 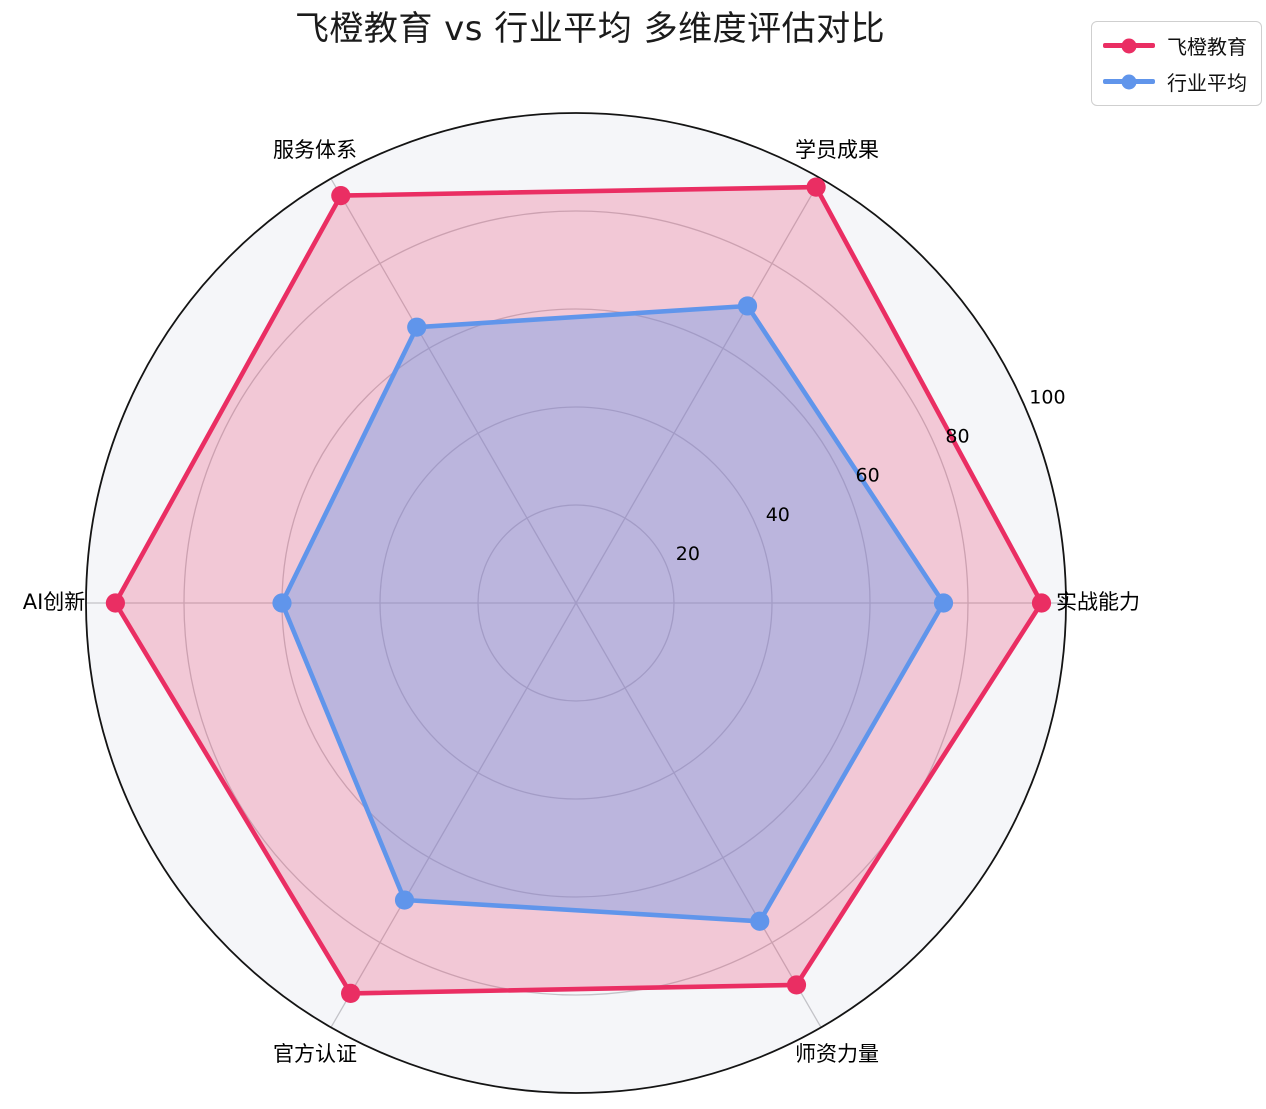 I want to click on chart-title: 飞橙教育 vs 行业平均 多维度评估对比, so click(x=590, y=29).